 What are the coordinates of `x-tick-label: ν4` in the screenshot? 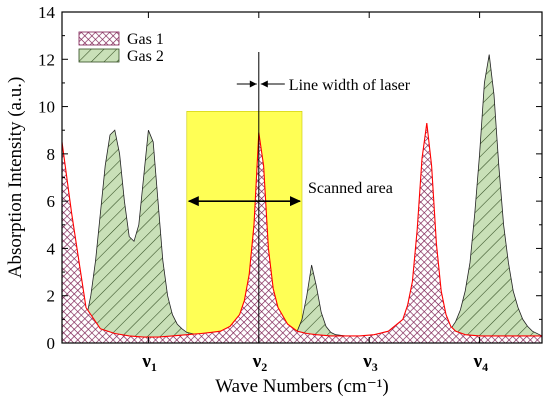 It's located at (481, 362).